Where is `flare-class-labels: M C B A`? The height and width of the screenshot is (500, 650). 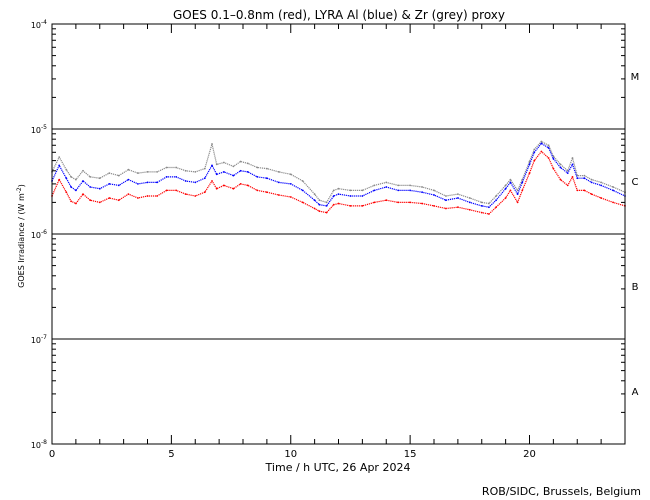 flare-class-labels: M C B A is located at coordinates (635, 235).